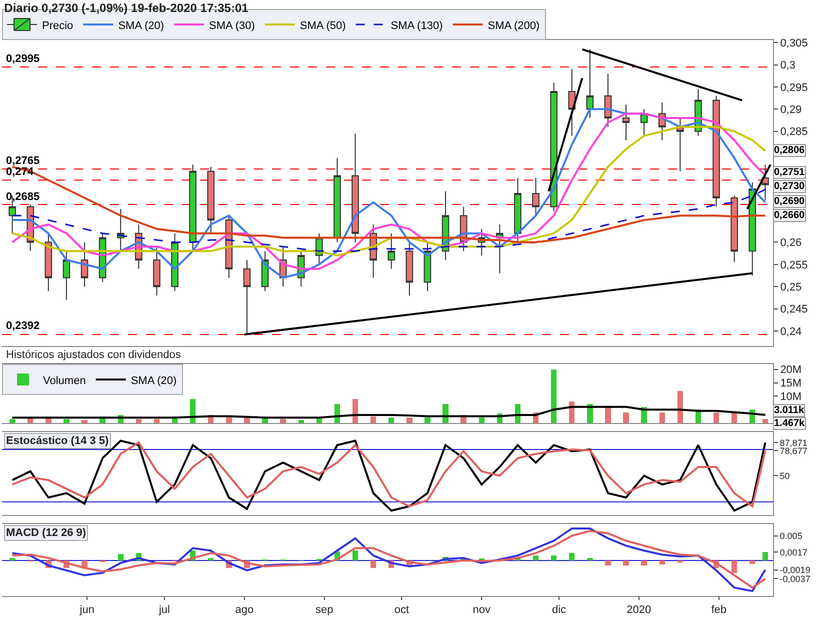  What do you see at coordinates (794, 310) in the screenshot?
I see `y-tick-label: 0,245` at bounding box center [794, 310].